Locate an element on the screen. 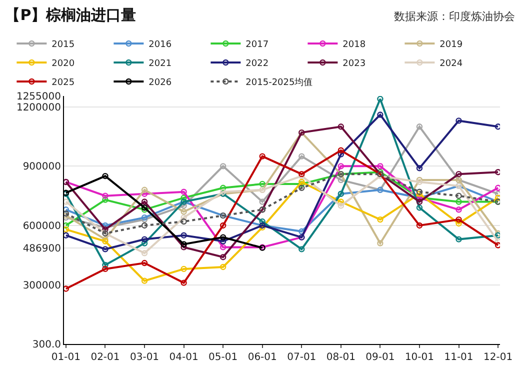 Image resolution: width=522 pixels, height=372 pixels. x-tick-label: 02-01 is located at coordinates (105, 357).